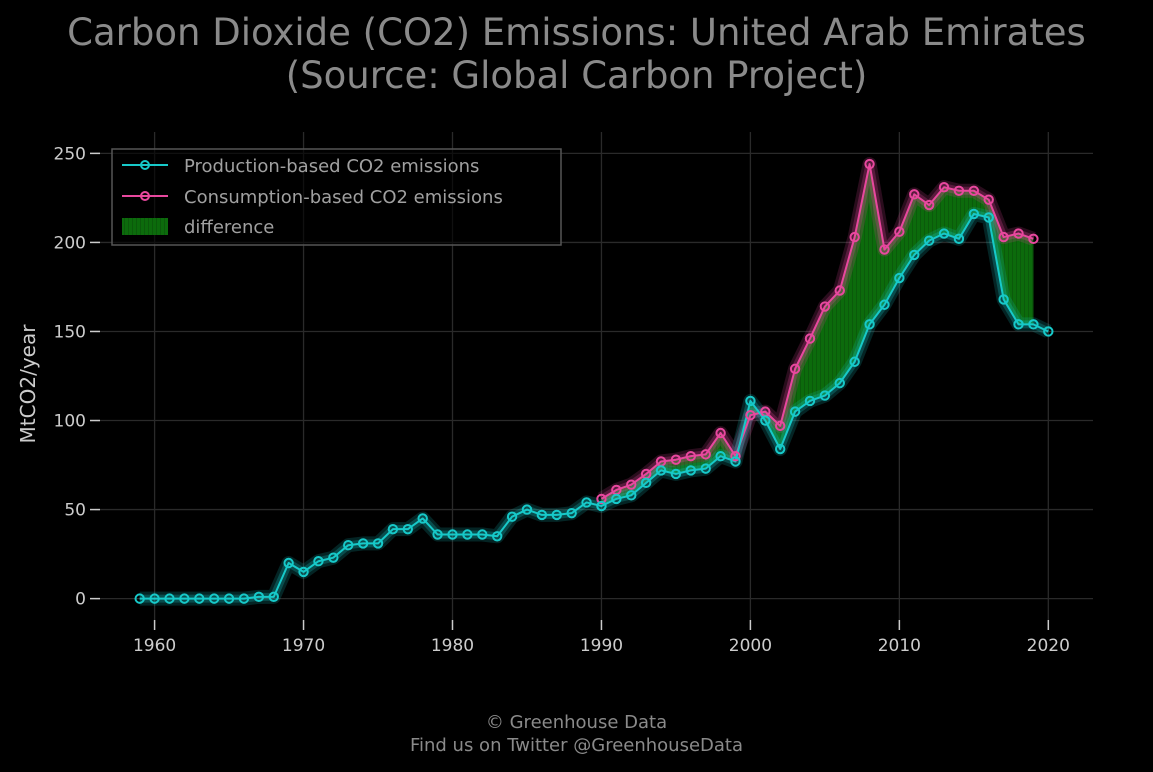 The image size is (1153, 772). I want to click on x-tick-label: 2020, so click(1048, 646).